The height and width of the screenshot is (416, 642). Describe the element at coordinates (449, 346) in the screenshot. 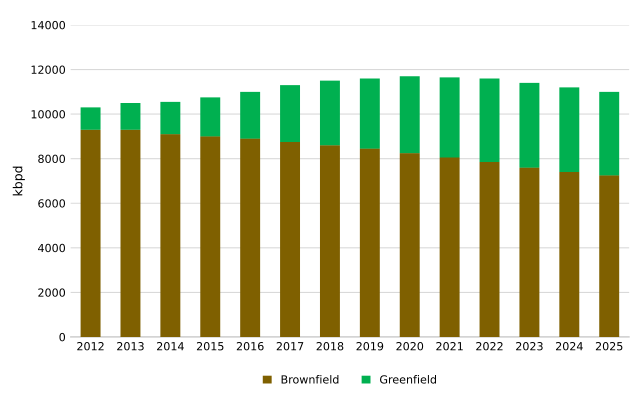

I see `x-tick-label: 2021` at that location.